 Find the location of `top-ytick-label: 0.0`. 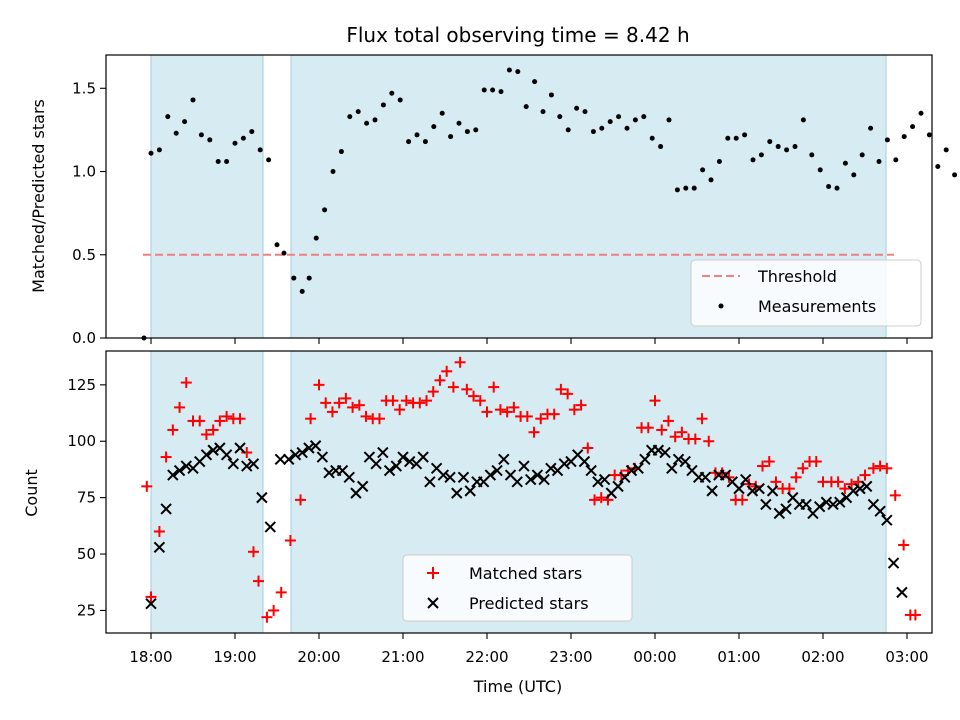

top-ytick-label: 0.0 is located at coordinates (84, 338).